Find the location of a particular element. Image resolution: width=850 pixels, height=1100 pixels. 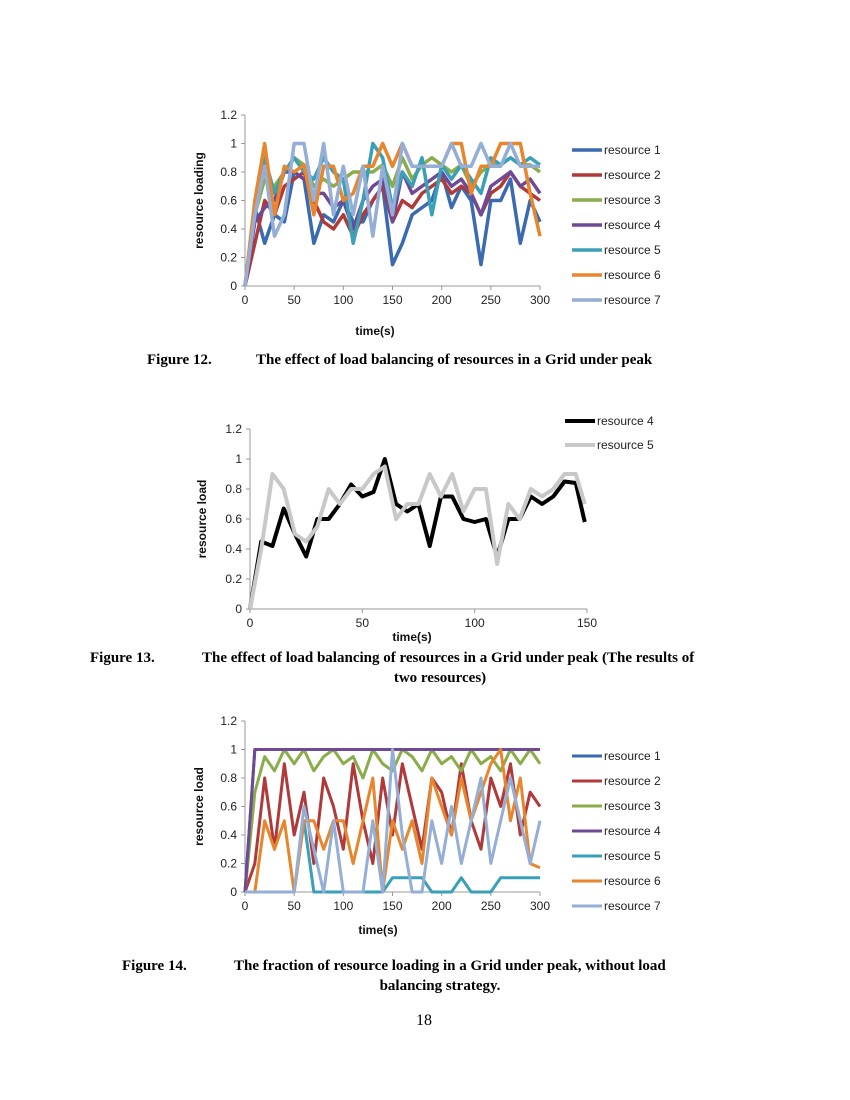

chart14-y-tick-label: 0.8 is located at coordinates (228, 778).